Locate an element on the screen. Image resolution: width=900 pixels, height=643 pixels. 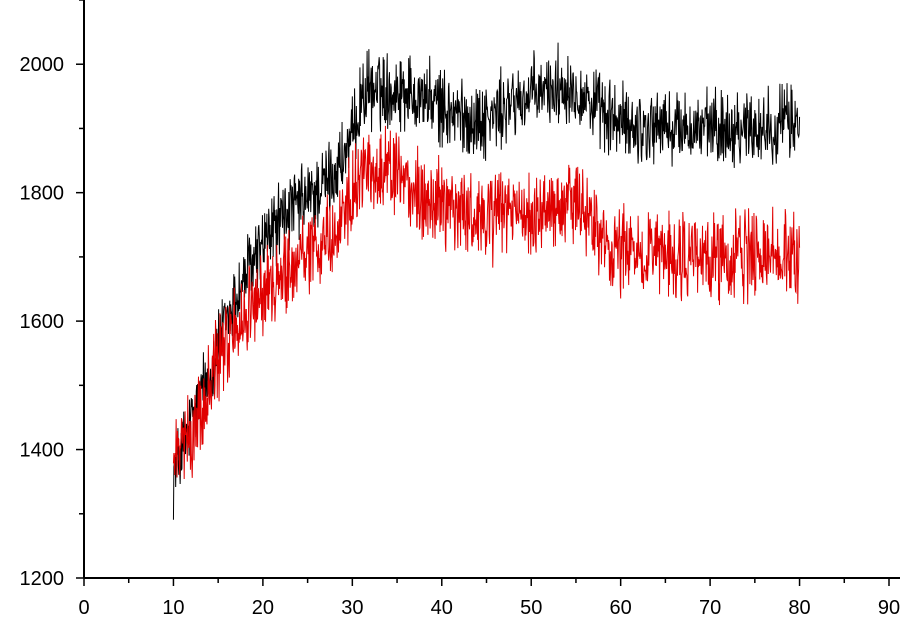
x-tick-label: 20 is located at coordinates (263, 608).